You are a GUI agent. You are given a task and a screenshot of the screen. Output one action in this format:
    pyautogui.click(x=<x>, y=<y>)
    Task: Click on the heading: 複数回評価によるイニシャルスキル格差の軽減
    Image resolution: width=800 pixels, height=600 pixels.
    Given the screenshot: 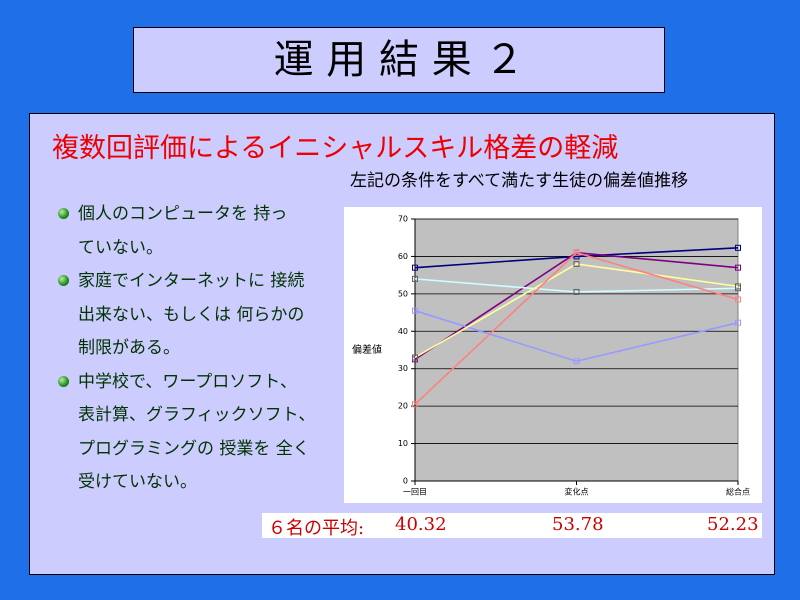 What is the action you would take?
    pyautogui.click(x=335, y=148)
    